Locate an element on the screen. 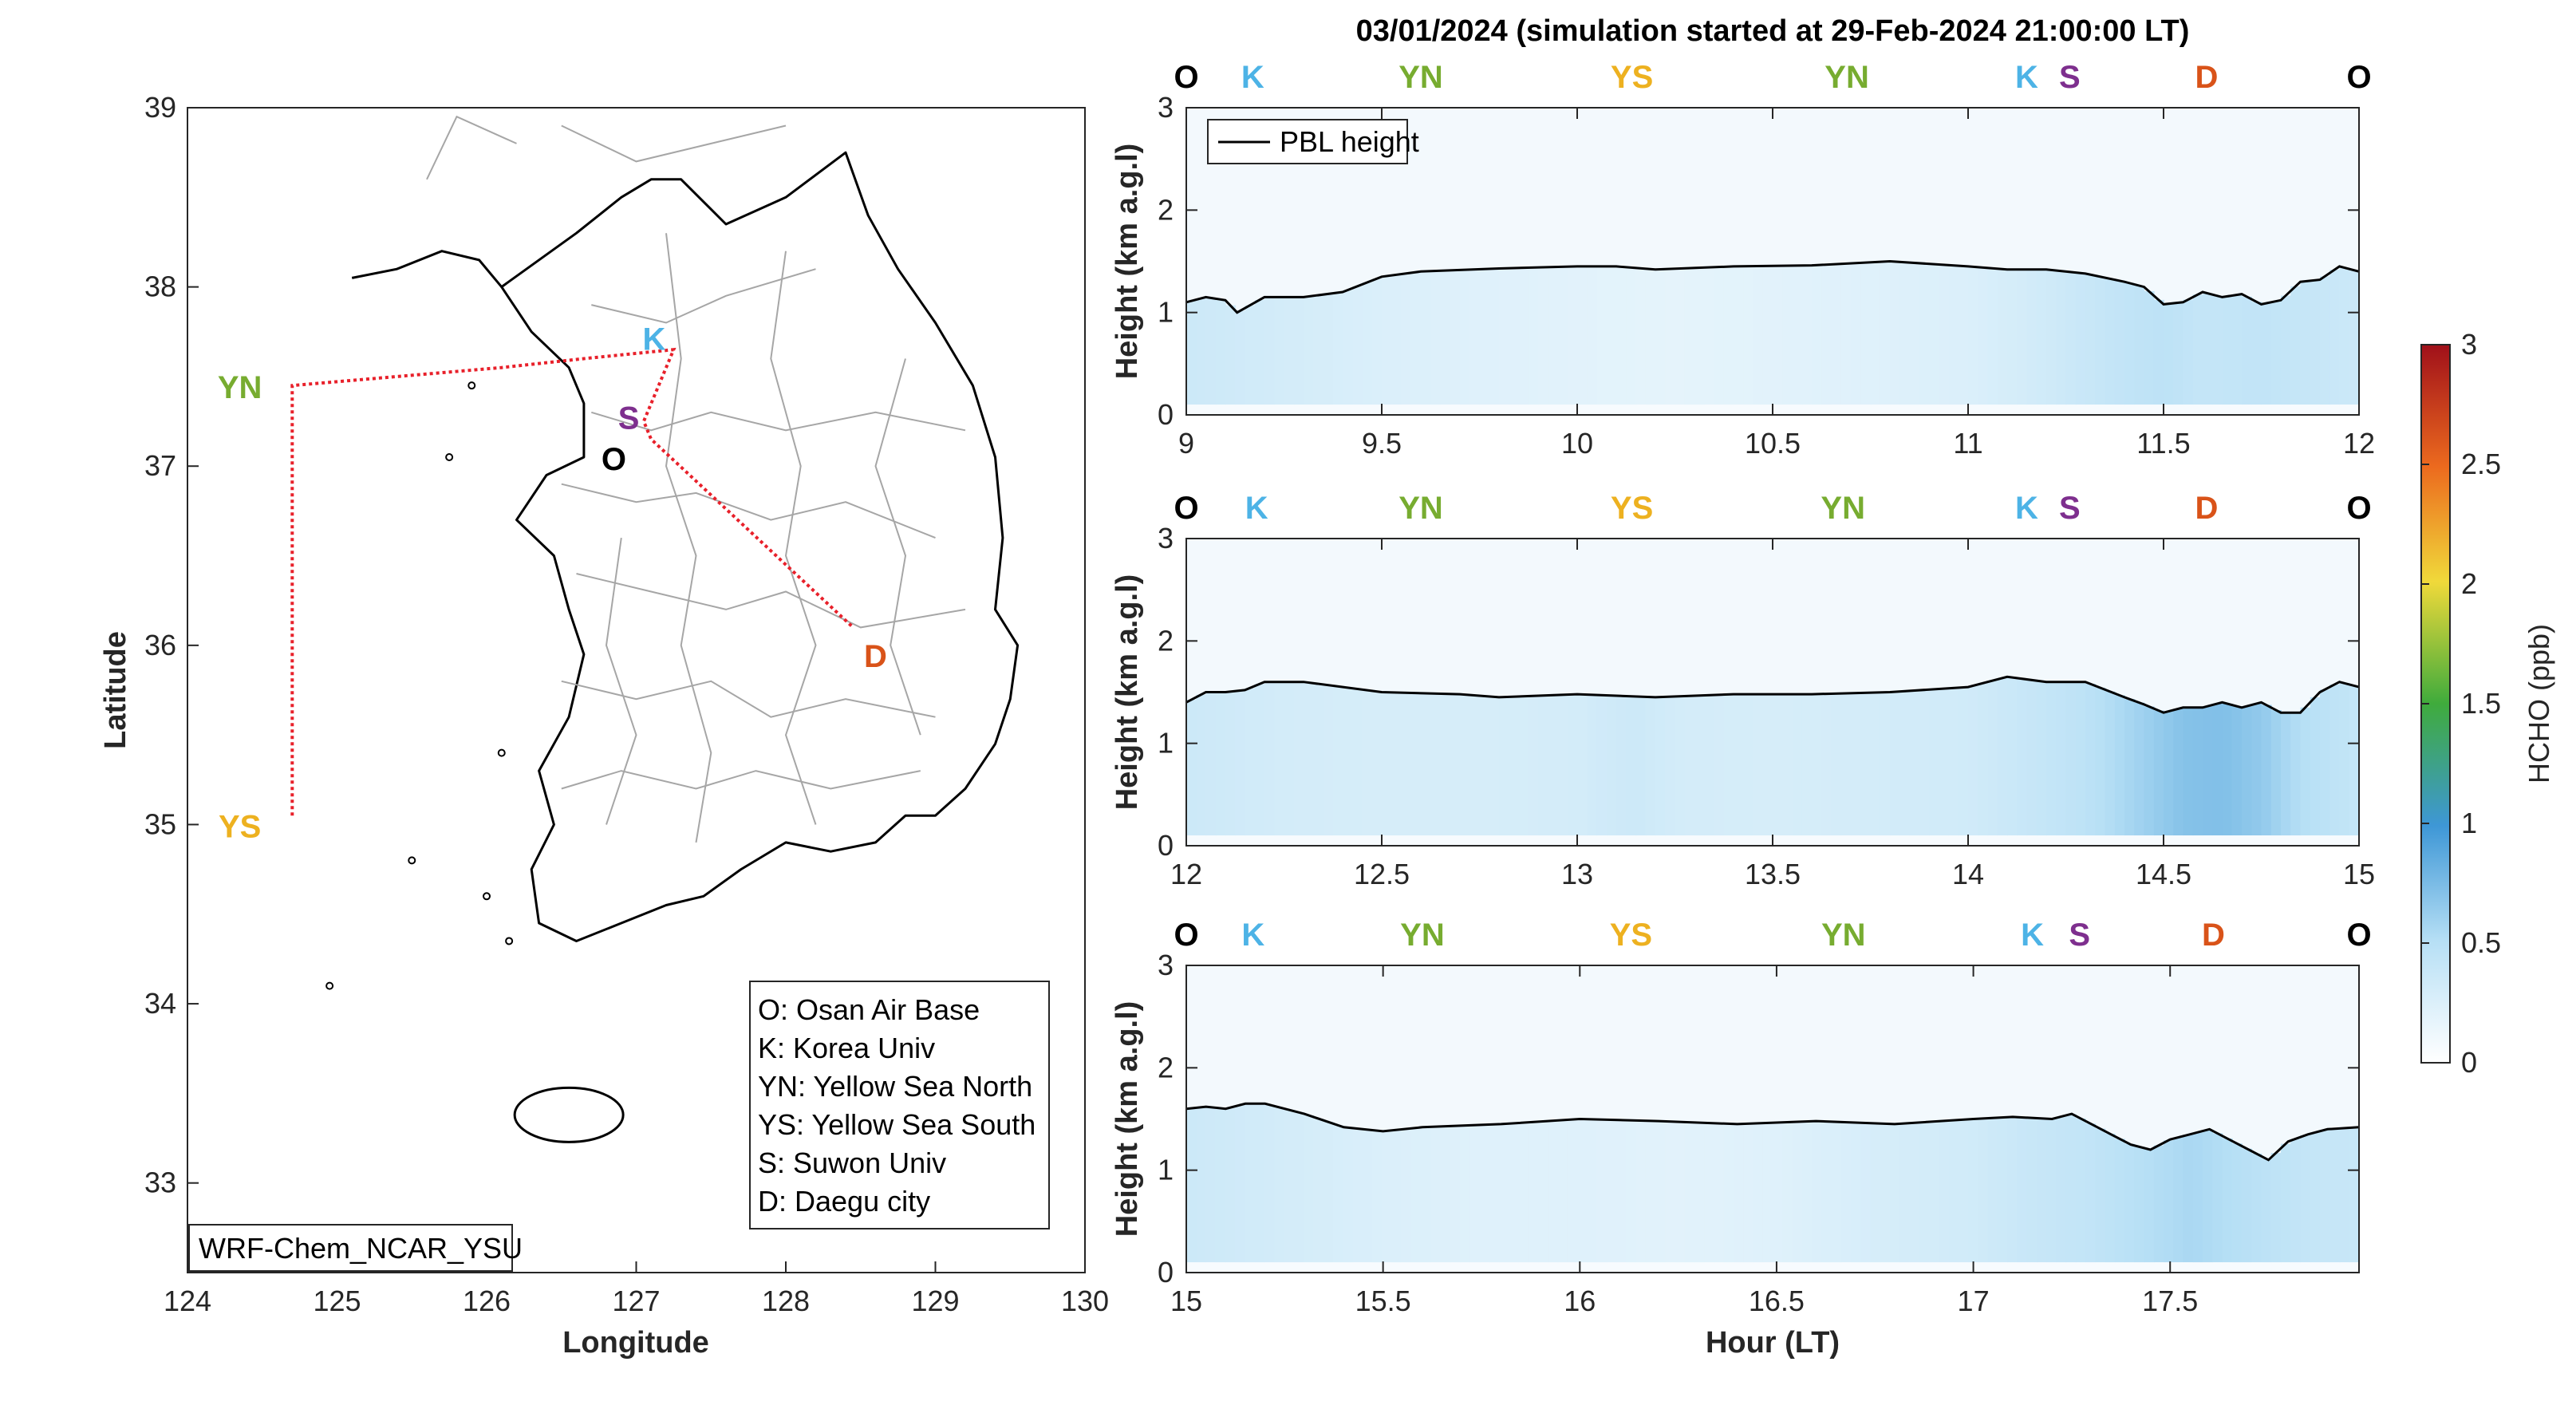  site-label-ys: YS is located at coordinates (1632, 77).